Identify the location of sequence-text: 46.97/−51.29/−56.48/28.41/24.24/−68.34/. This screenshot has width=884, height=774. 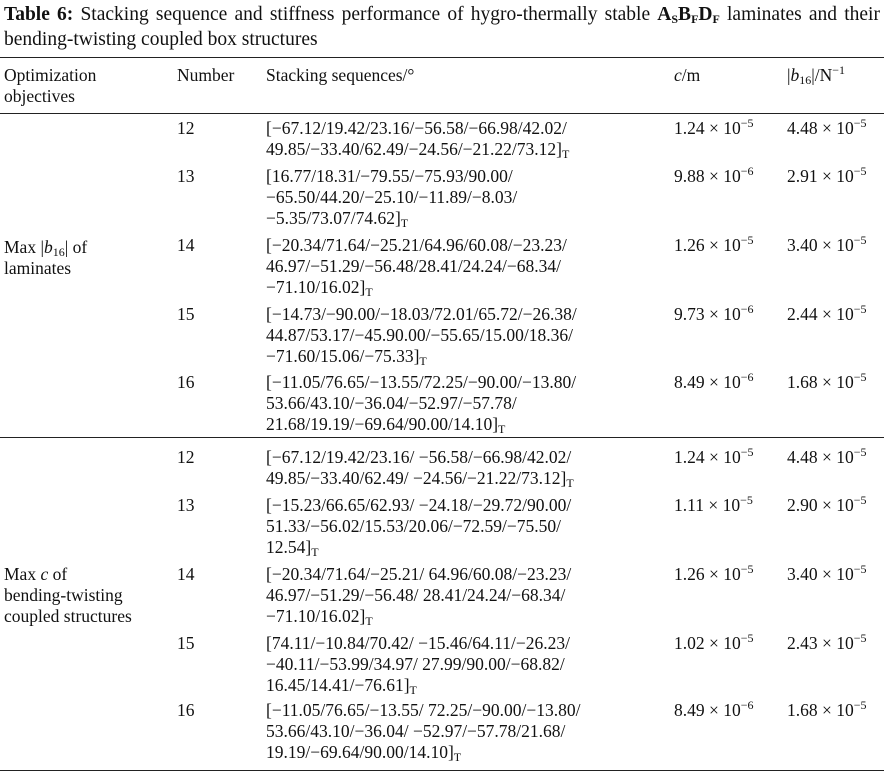
(414, 266).